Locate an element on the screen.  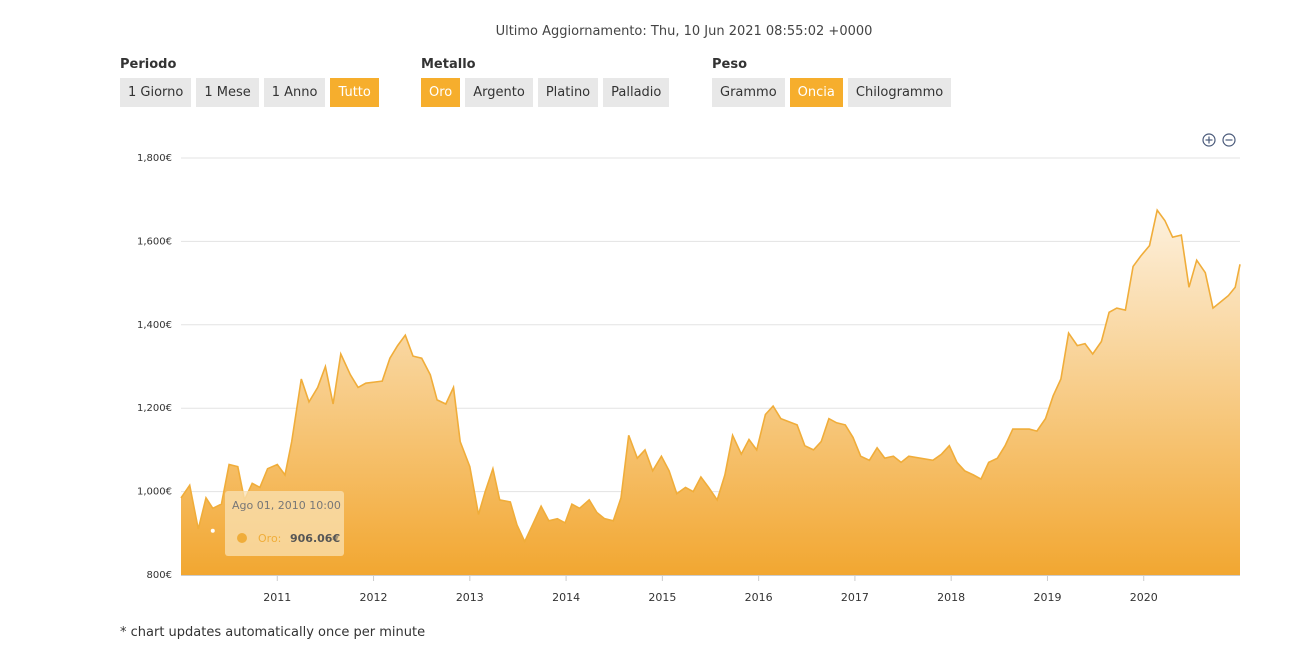
y-tick-label: 800€ is located at coordinates (159, 575).